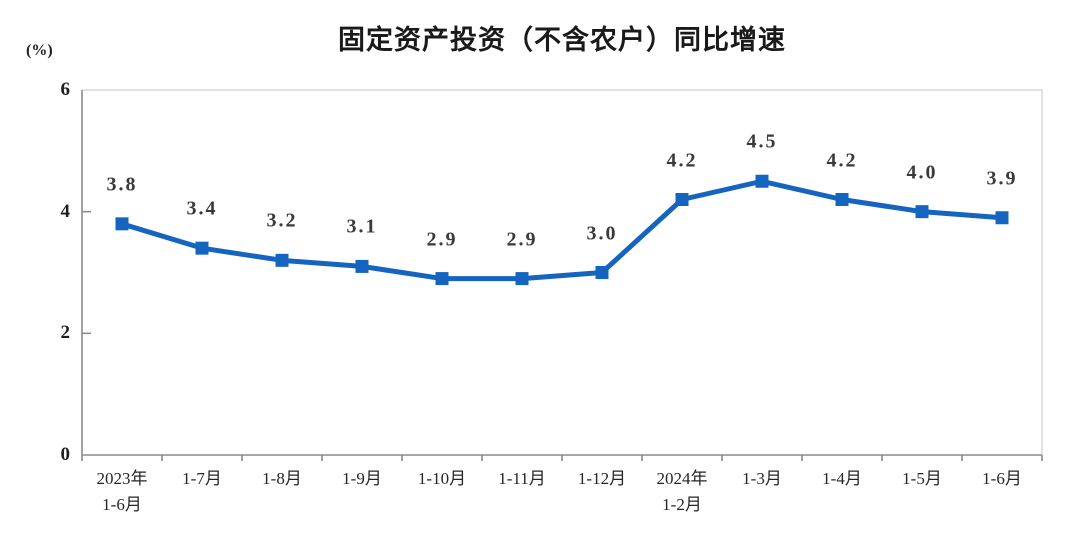 The image size is (1080, 542). What do you see at coordinates (39, 50) in the screenshot?
I see `y-axis-unit-label: (%)` at bounding box center [39, 50].